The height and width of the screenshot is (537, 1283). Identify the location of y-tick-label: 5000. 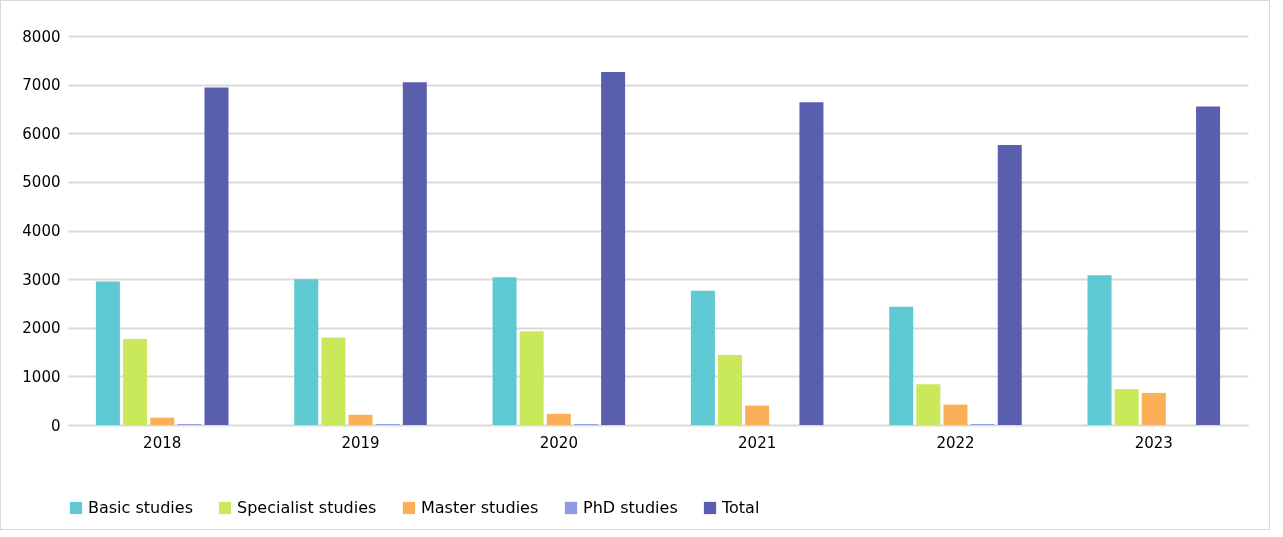
(41, 182).